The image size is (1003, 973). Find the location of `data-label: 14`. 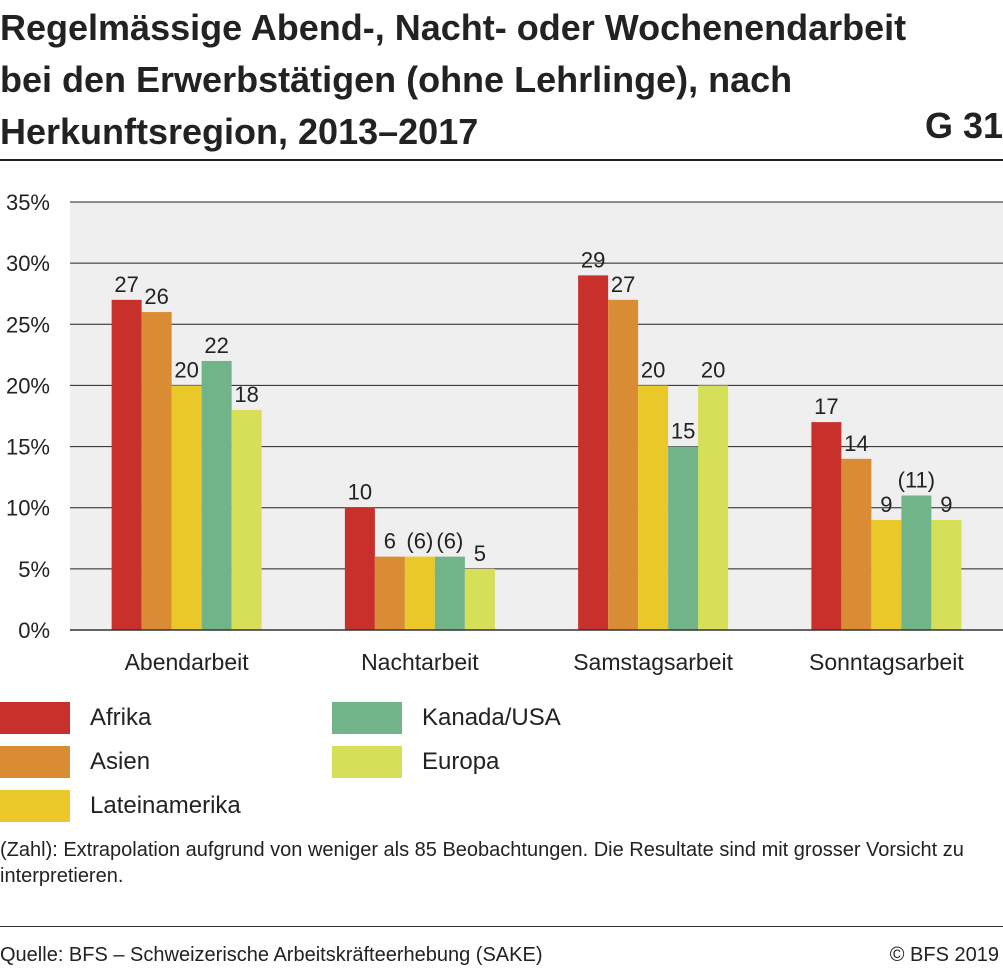

data-label: 14 is located at coordinates (856, 443).